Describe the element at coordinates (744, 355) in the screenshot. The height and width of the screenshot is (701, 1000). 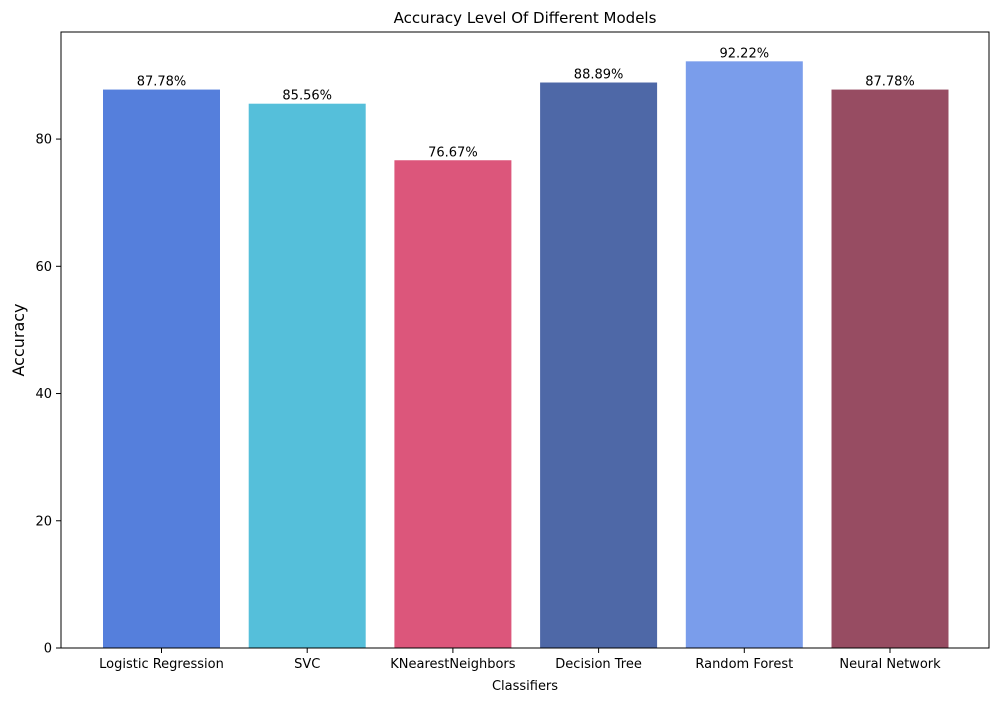
I see `bar-random-forest` at that location.